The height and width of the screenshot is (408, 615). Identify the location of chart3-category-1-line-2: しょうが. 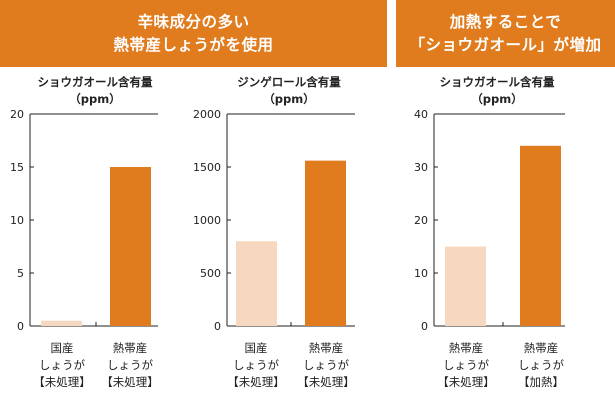
(466, 365).